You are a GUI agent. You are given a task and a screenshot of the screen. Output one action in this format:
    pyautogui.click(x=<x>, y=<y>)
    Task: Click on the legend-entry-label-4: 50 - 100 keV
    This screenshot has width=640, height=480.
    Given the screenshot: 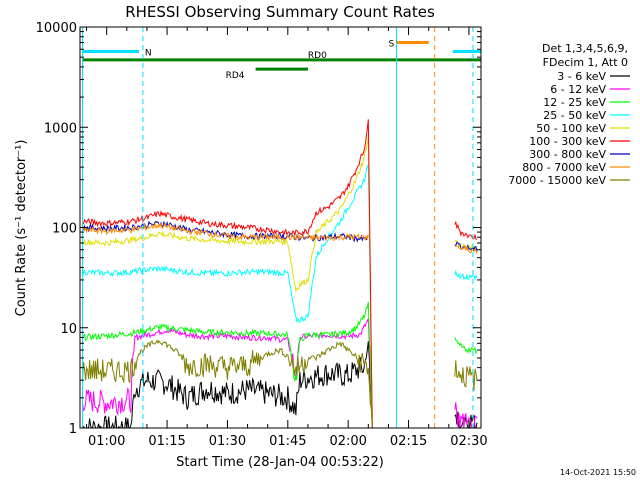 What is the action you would take?
    pyautogui.click(x=571, y=128)
    